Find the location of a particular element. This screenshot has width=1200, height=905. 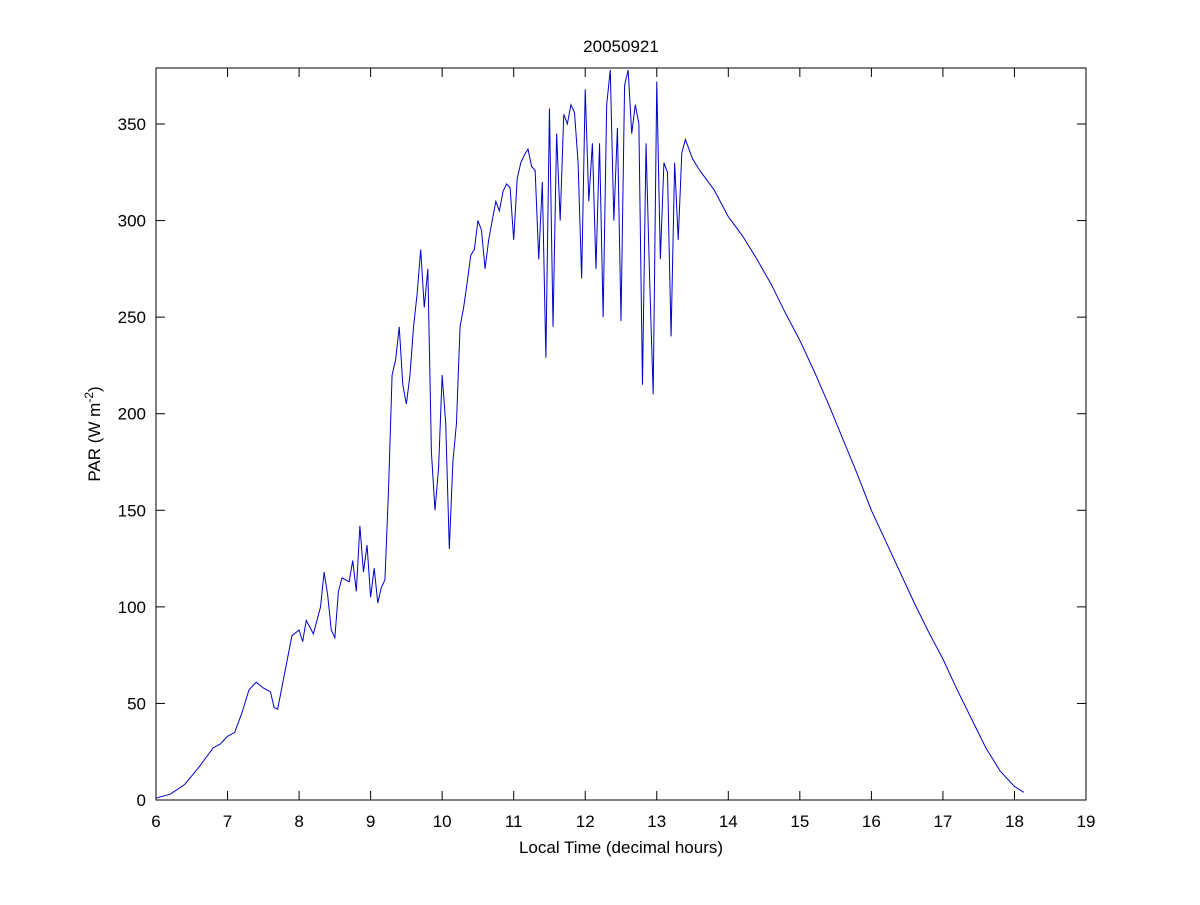

x-tick-label: 11 is located at coordinates (514, 821).